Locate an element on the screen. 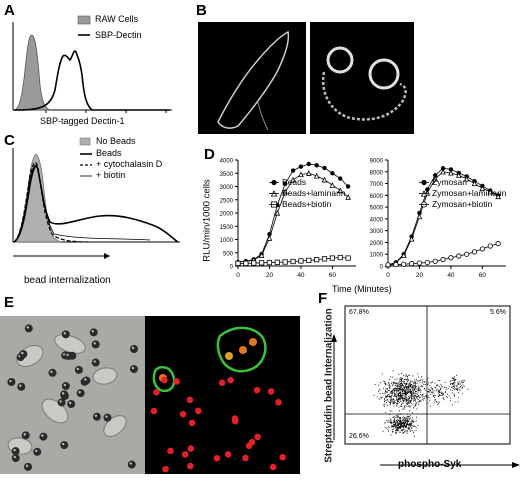 The width and height of the screenshot is (520, 480). panel-c-xlabel: bead internalization is located at coordinates (67, 280).